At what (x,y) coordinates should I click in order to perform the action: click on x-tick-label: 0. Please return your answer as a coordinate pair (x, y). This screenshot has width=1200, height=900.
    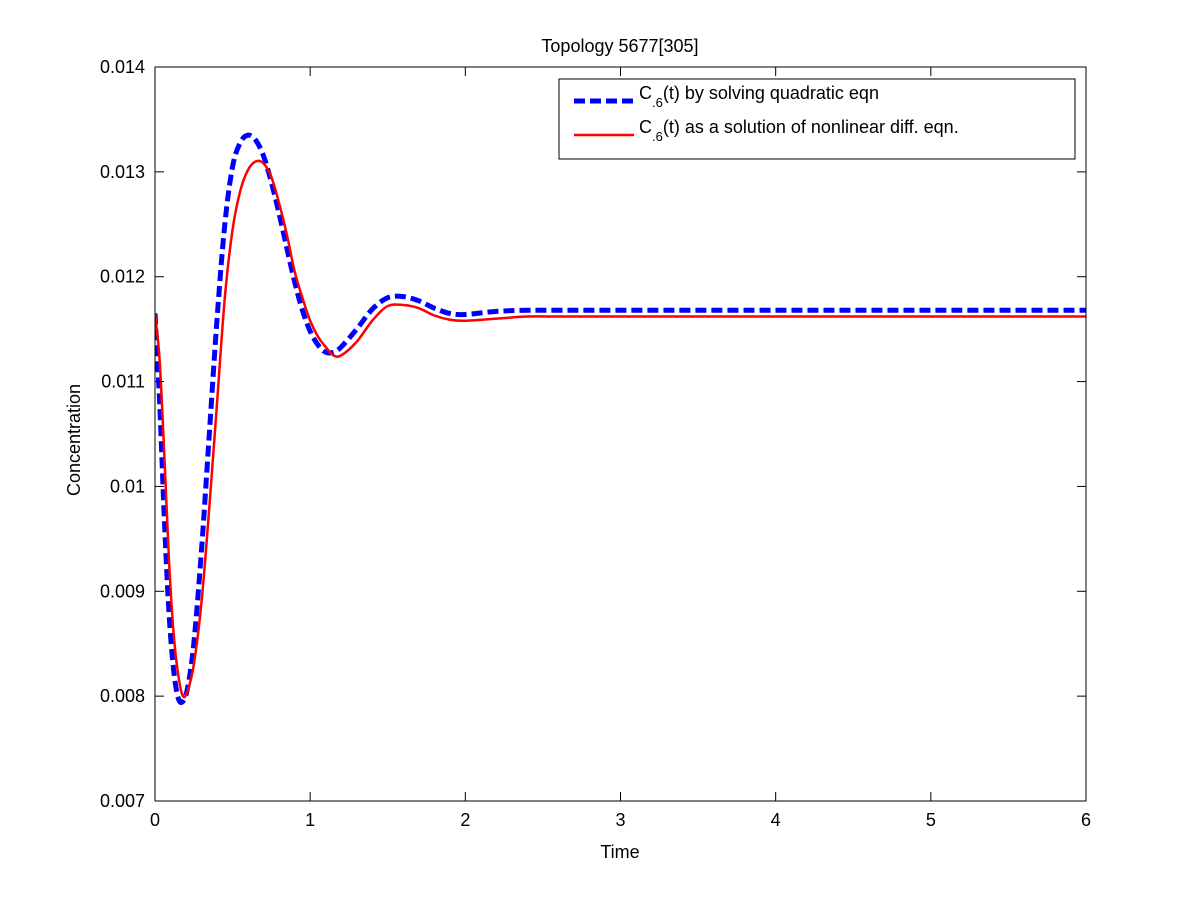
    Looking at the image, I should click on (155, 820).